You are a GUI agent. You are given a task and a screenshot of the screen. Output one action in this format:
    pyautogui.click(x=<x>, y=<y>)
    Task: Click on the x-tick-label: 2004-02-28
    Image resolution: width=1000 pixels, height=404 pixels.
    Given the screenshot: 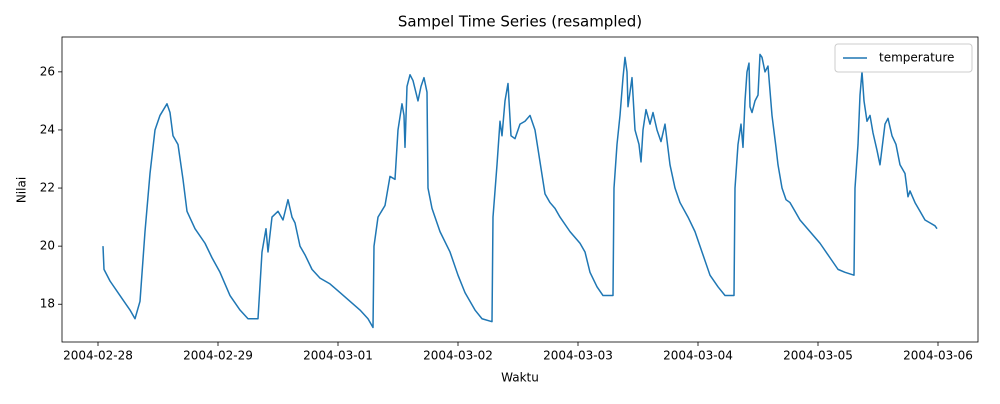 What is the action you would take?
    pyautogui.click(x=98, y=356)
    